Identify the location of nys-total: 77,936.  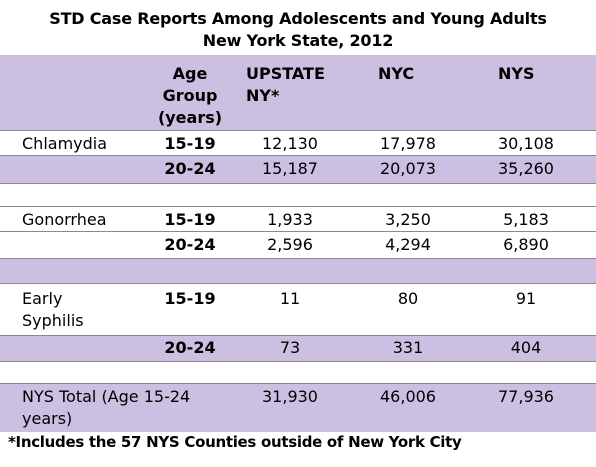
(526, 396).